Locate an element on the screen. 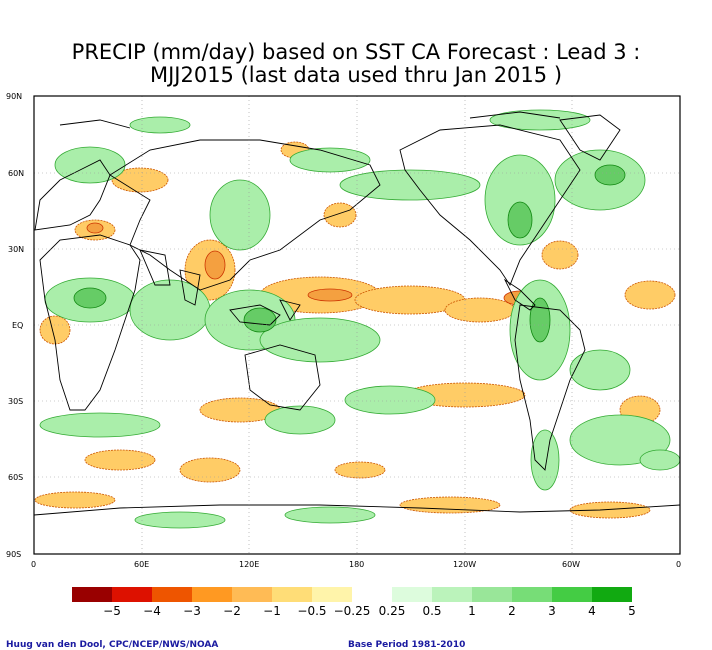  credit-base-period: Base Period 1981-2010 is located at coordinates (407, 645).